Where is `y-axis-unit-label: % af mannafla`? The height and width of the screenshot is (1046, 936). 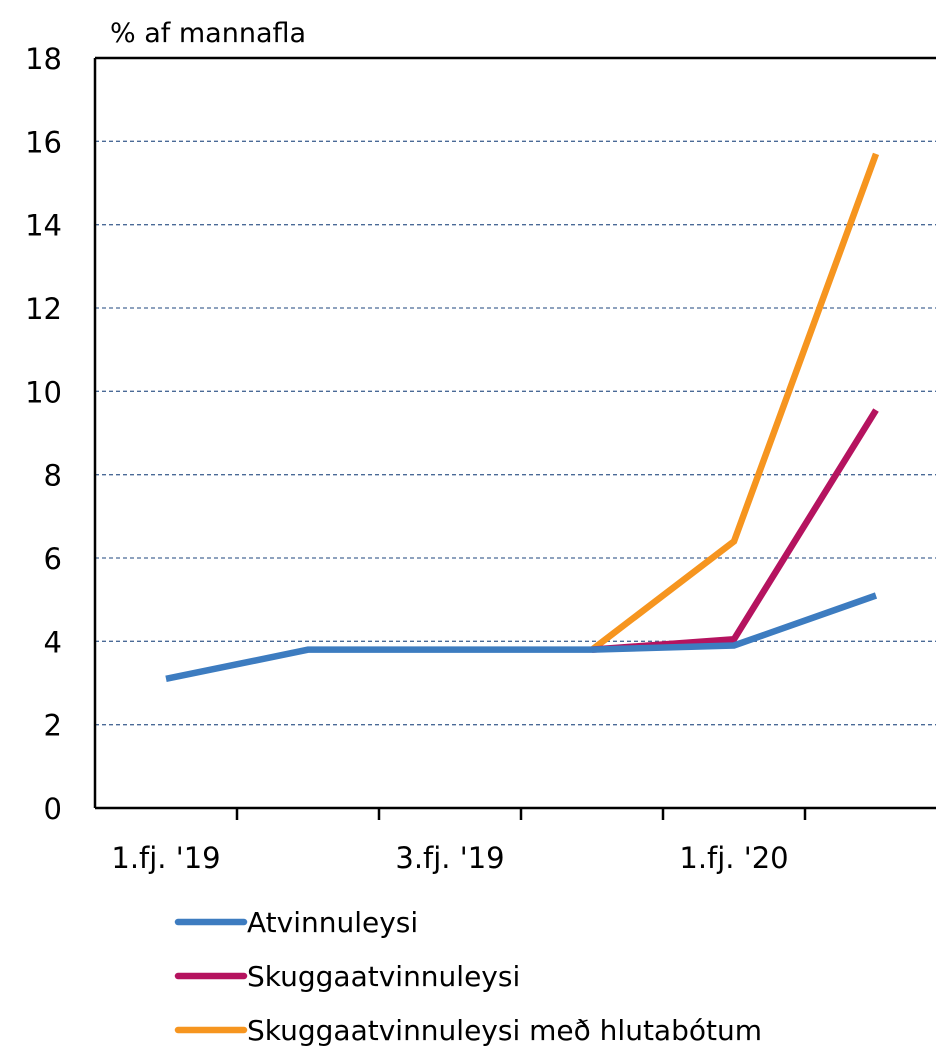 y-axis-unit-label: % af mannafla is located at coordinates (208, 33).